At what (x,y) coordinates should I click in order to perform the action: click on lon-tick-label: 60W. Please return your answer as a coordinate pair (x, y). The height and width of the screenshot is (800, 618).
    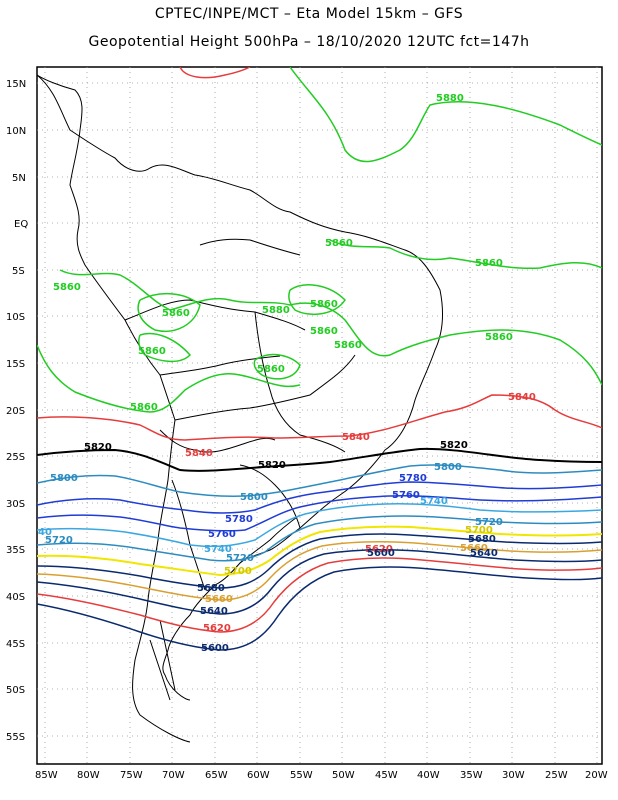
    Looking at the image, I should click on (258, 775).